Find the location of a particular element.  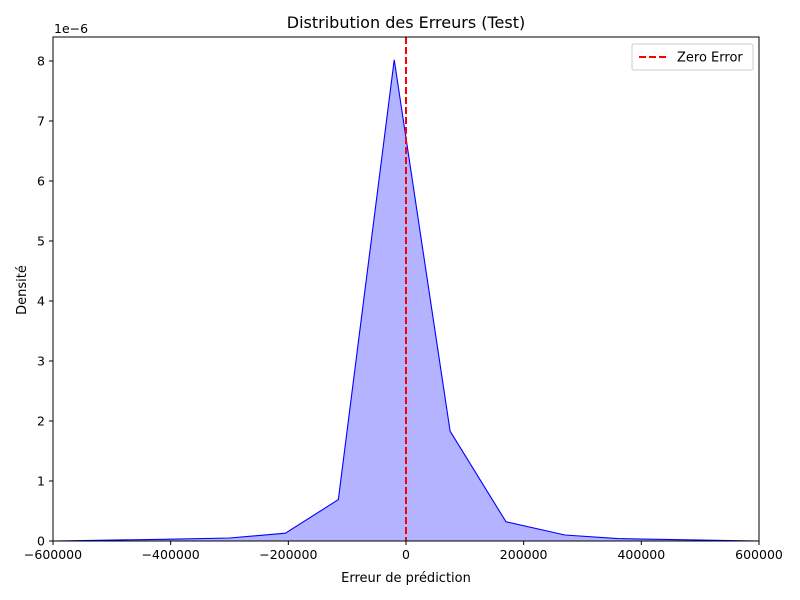

chart-title: Distribution des Erreurs (Test) is located at coordinates (406, 22).